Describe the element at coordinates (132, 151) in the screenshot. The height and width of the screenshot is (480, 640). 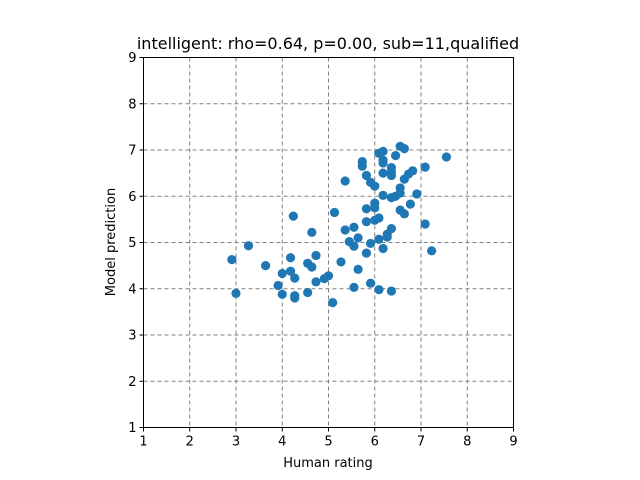
I see `y-tick-label: 7` at that location.